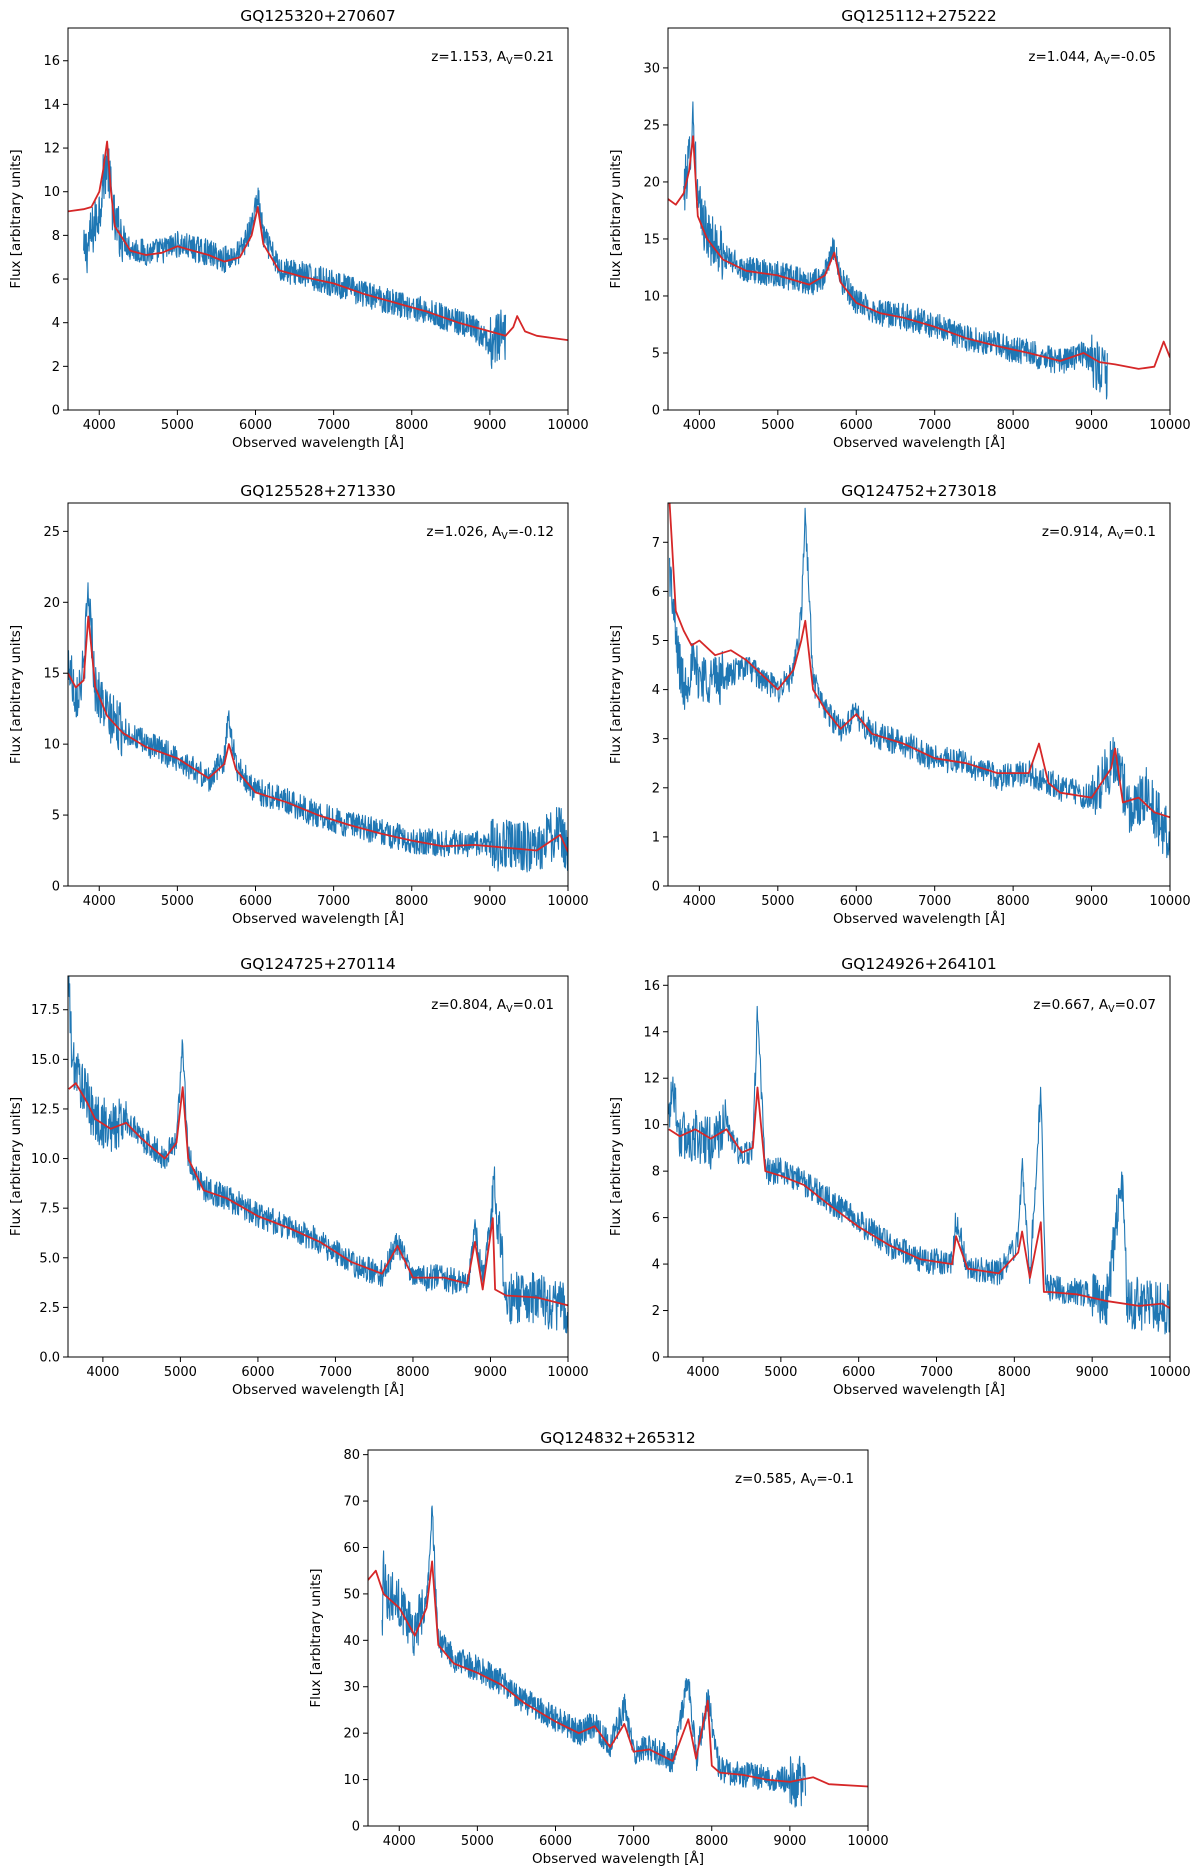  I want to click on redshift-extinction-annotation: z=0.667, AV=0.07, so click(1094, 1006).